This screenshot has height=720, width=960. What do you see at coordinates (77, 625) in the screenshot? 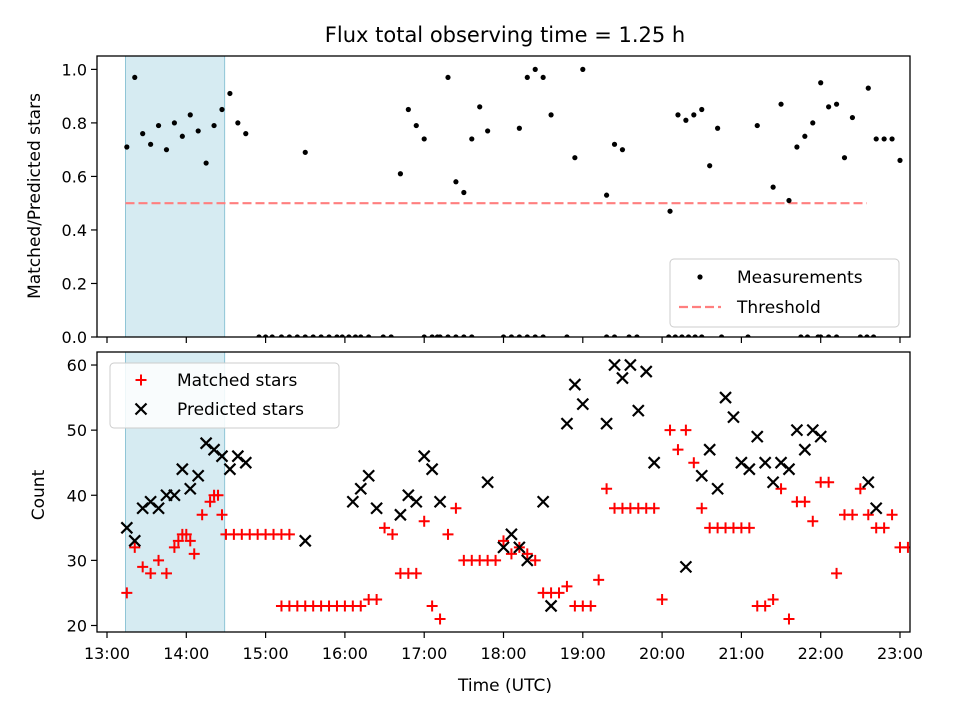
I see `y-tick-label: 20` at bounding box center [77, 625].